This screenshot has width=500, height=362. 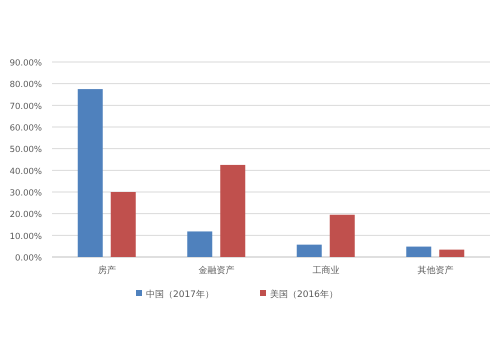 What do you see at coordinates (26, 171) in the screenshot?
I see `y-tick-label: 40.00%` at bounding box center [26, 171].